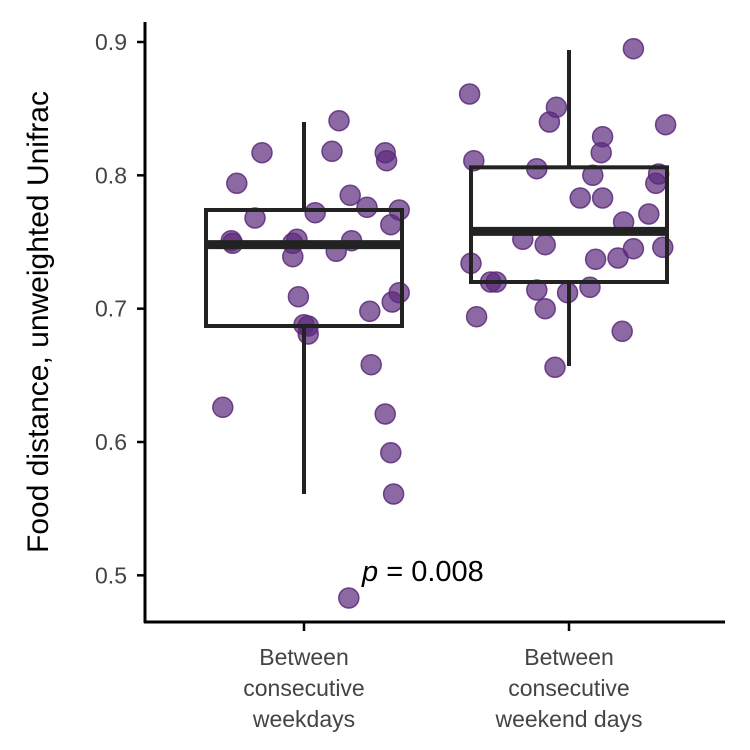 The width and height of the screenshot is (750, 750). Describe the element at coordinates (111, 175) in the screenshot. I see `y-tick-label: 0.8` at that location.